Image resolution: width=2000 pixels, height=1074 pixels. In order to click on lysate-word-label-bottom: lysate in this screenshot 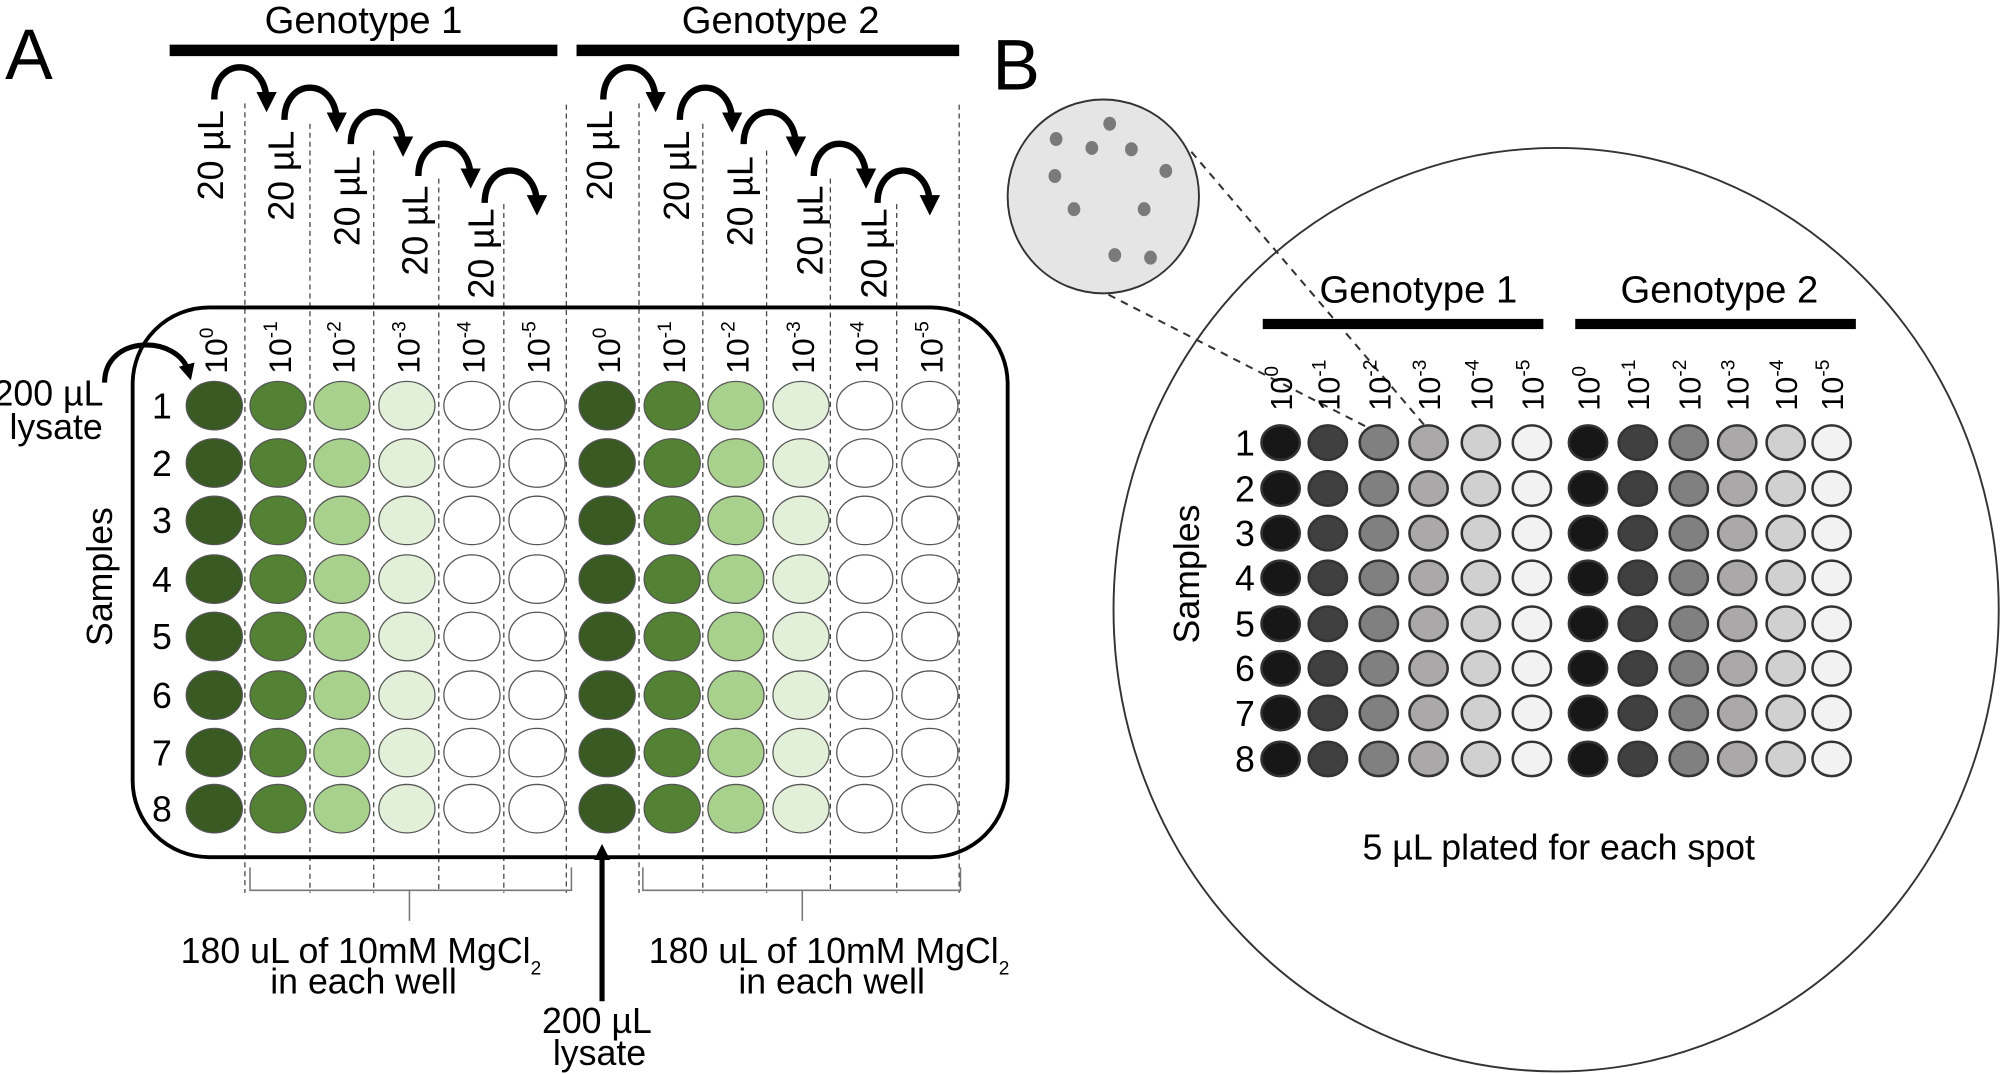, I will do `click(599, 1053)`.